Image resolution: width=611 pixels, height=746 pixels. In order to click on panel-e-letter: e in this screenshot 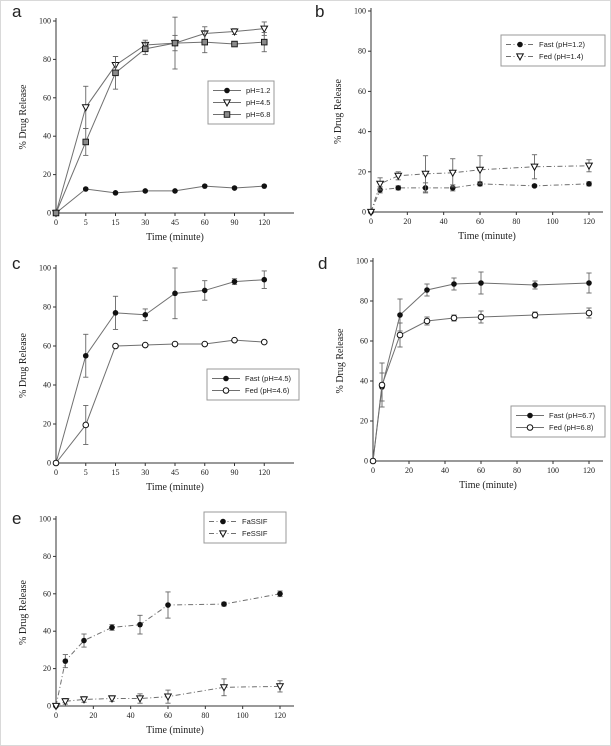, I will do `click(17, 518)`.